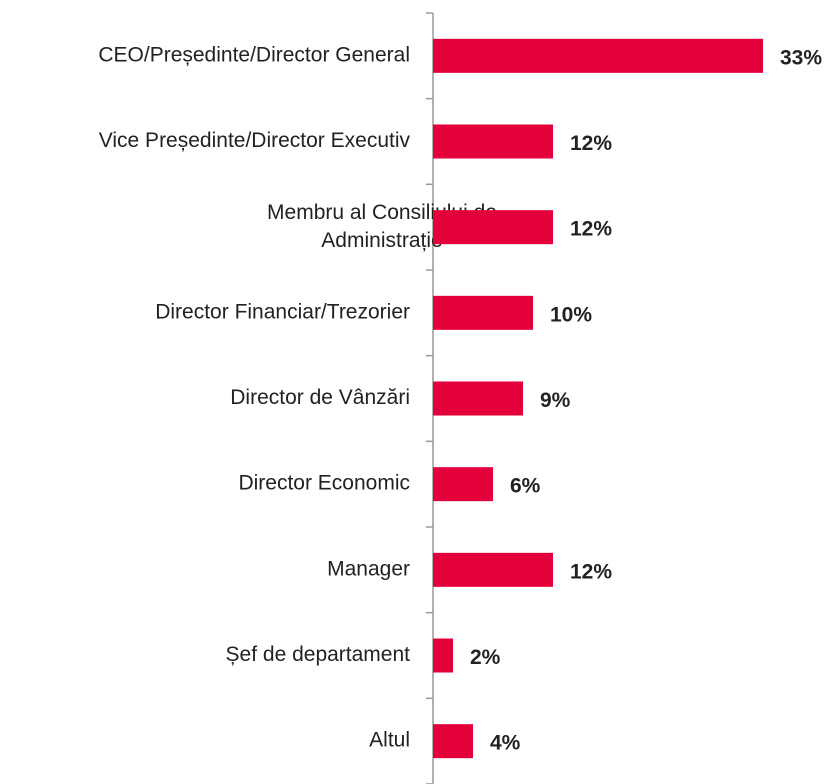  I want to click on category-label: Director Economic, so click(324, 483).